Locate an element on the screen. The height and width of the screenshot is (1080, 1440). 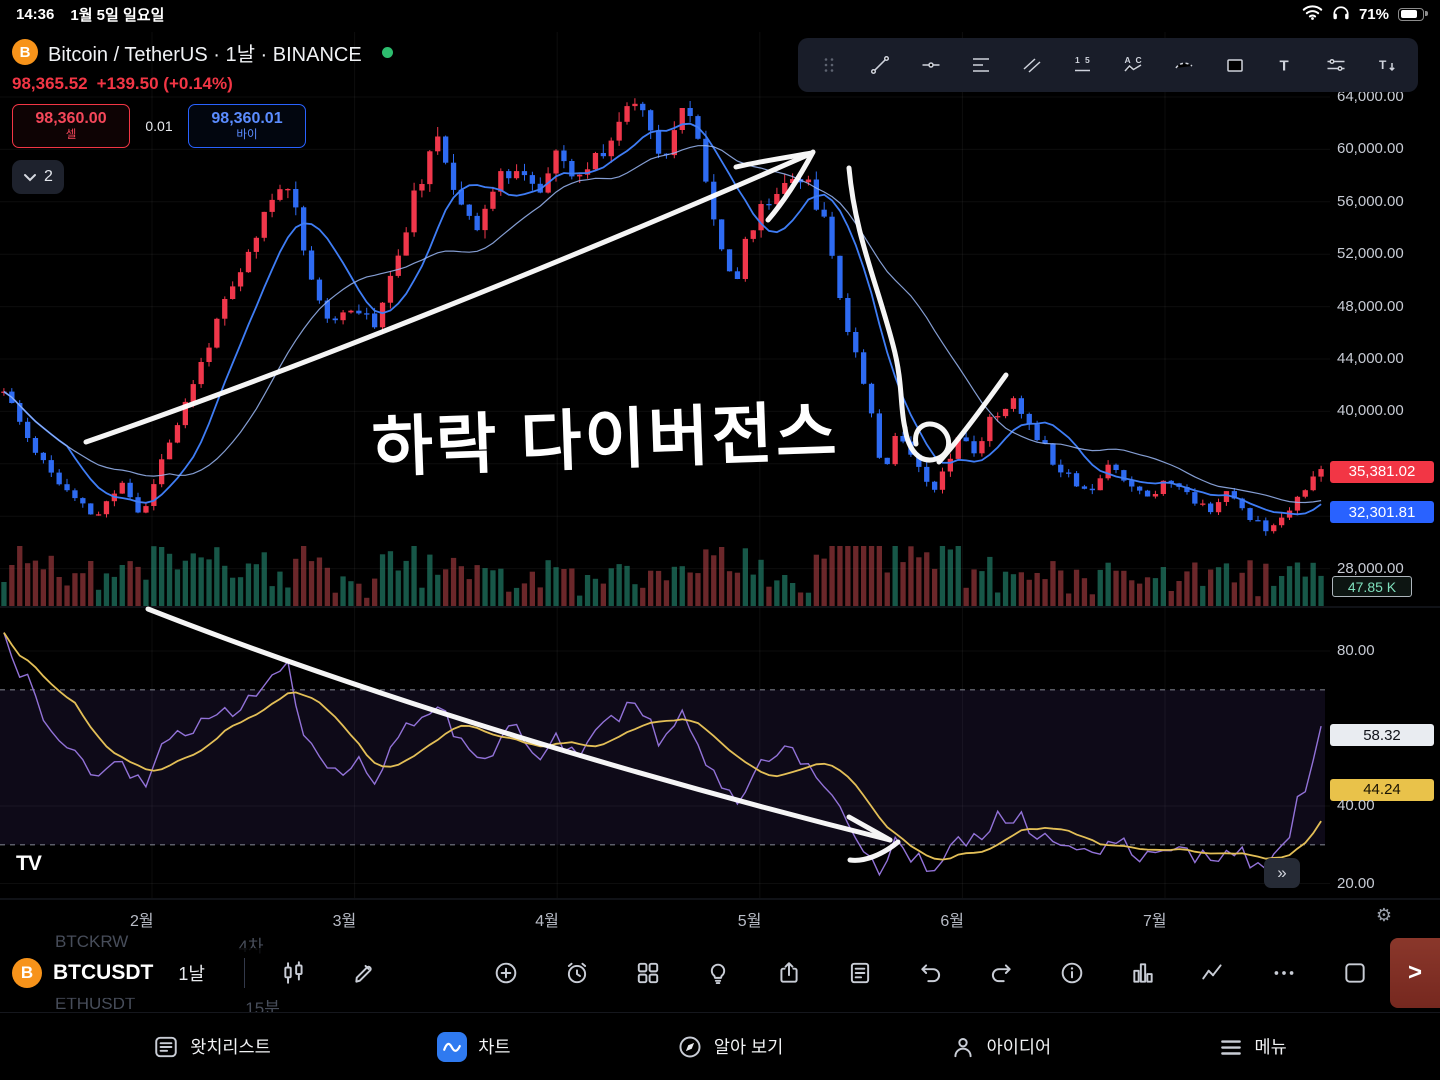
time-axis-month-label: 7월 is located at coordinates (1155, 921).